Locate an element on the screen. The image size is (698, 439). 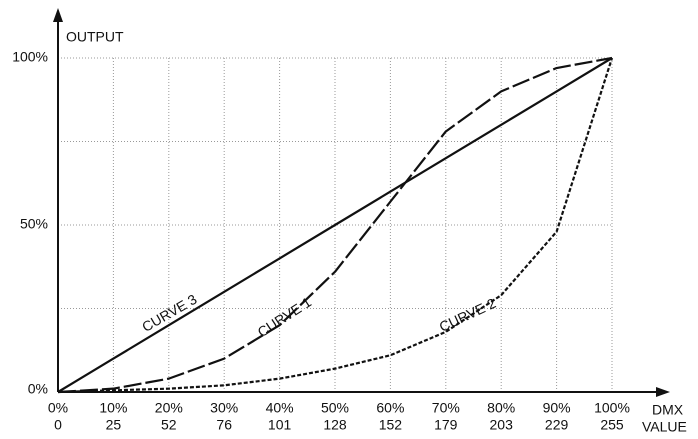
x-tick-label: 0% is located at coordinates (58, 408).